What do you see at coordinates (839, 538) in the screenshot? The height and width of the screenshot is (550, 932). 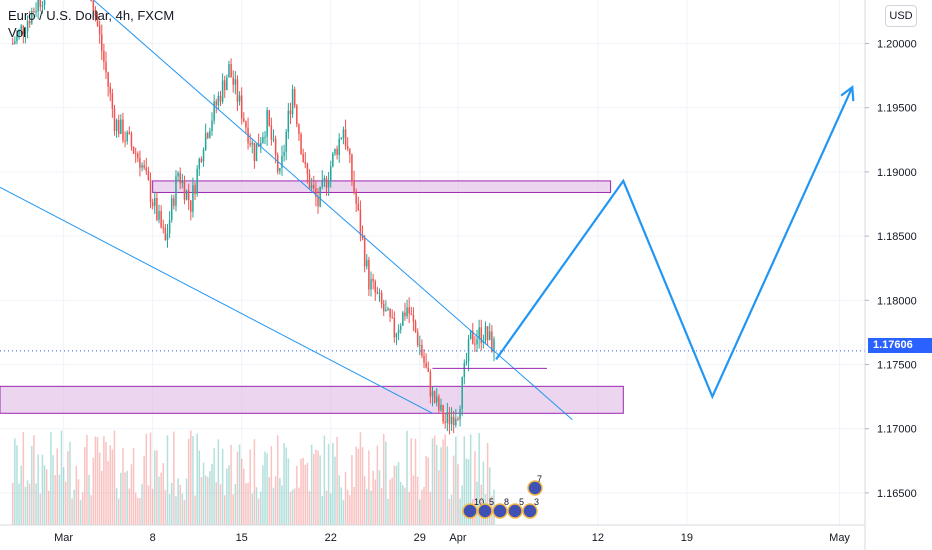 I see `x-tick-label: May` at bounding box center [839, 538].